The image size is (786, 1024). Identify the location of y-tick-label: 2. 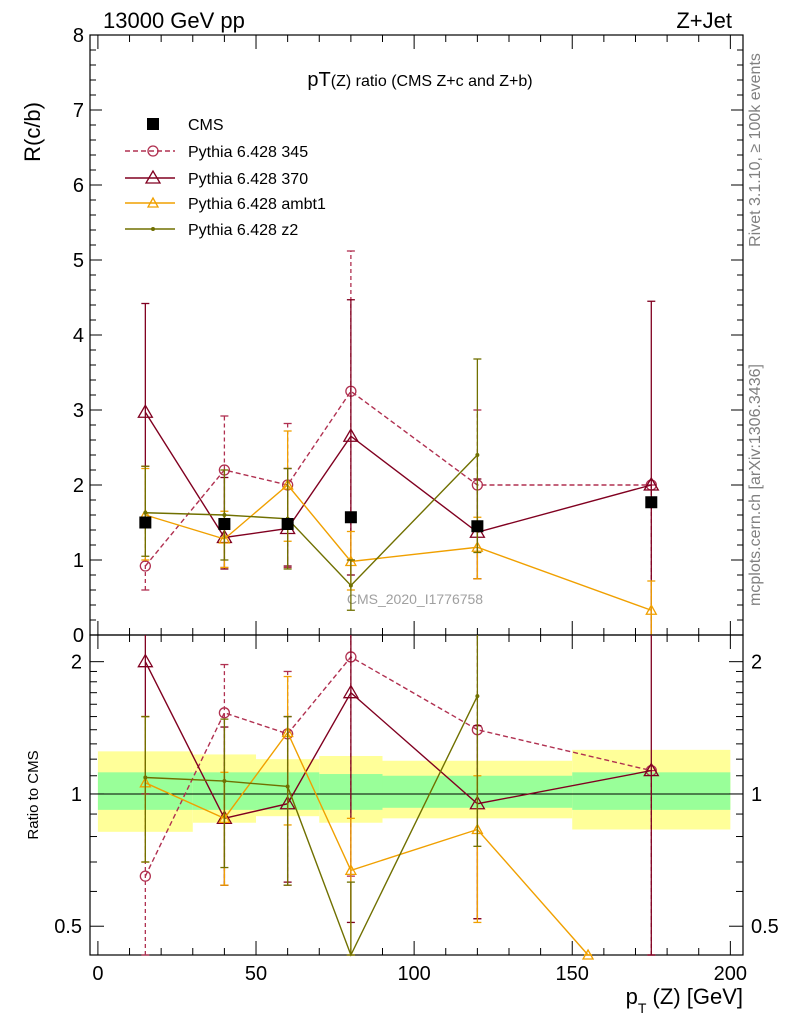
(78, 486).